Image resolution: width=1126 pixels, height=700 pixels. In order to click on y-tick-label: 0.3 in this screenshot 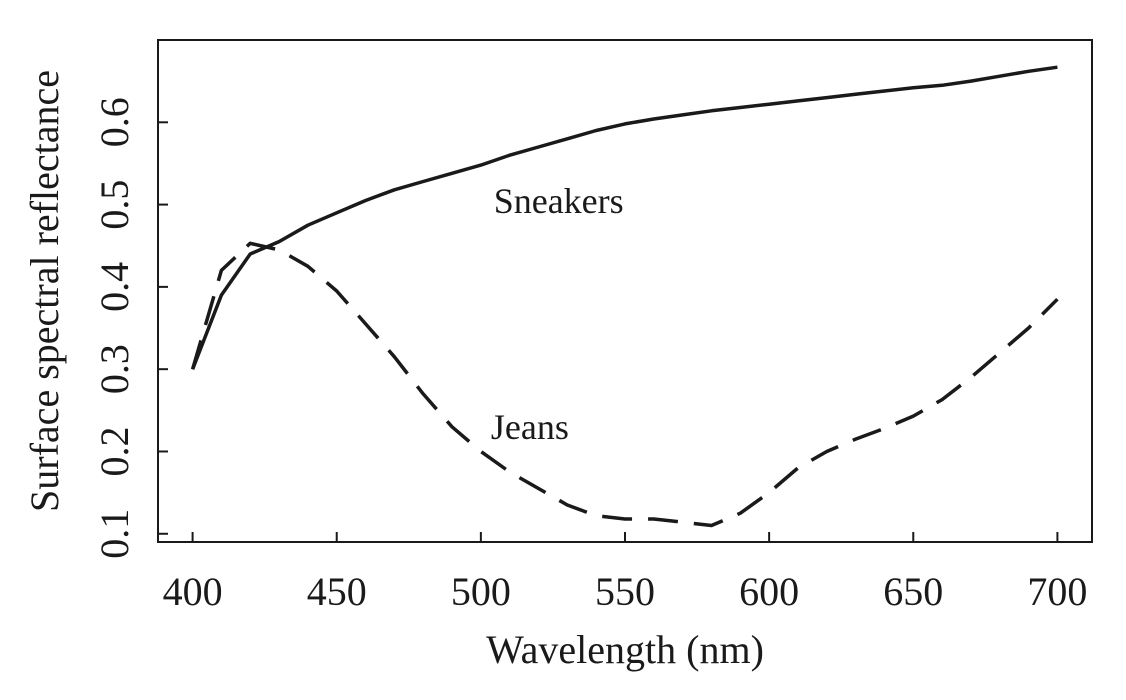, I will do `click(114, 369)`.